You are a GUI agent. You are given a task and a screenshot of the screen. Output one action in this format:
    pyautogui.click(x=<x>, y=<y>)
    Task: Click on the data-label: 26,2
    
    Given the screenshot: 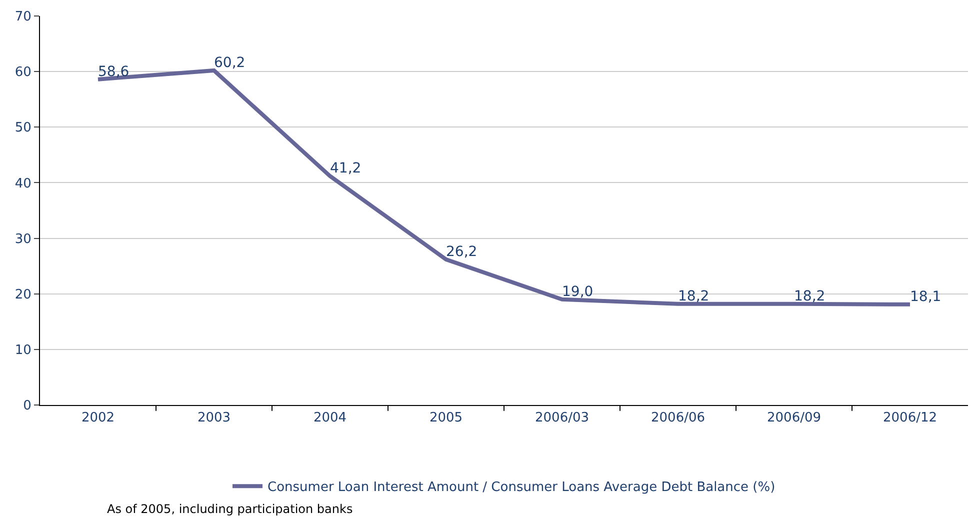 What is the action you would take?
    pyautogui.click(x=462, y=252)
    